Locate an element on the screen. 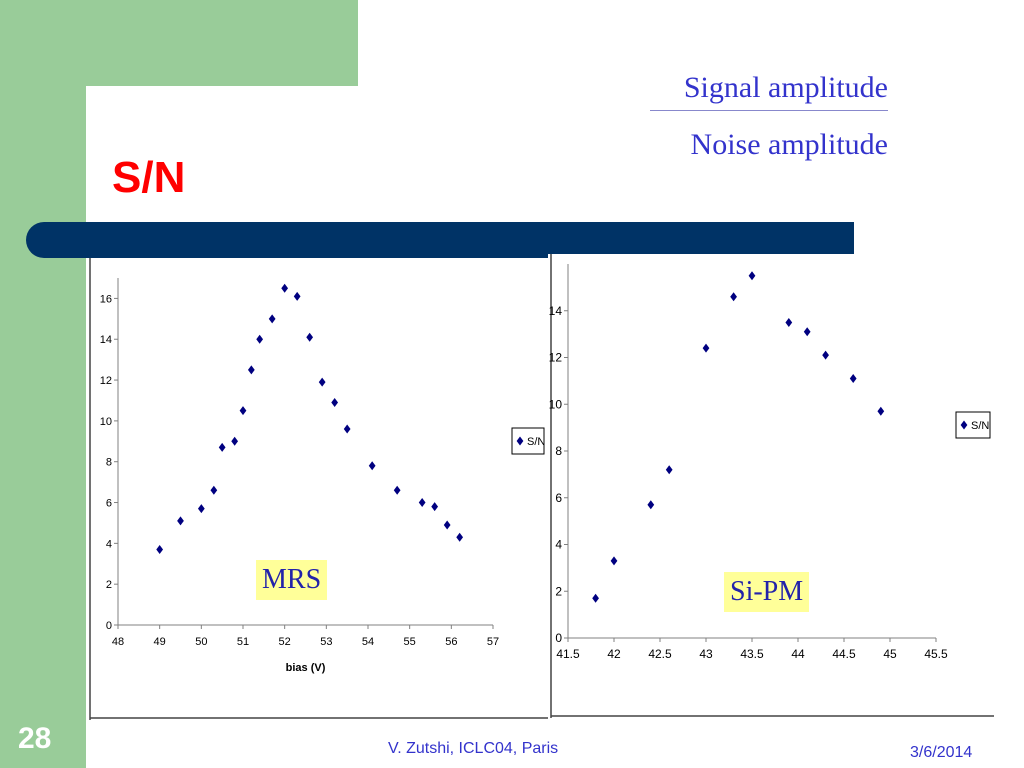 This screenshot has height=768, width=1024. x-tick-label: 45 is located at coordinates (890, 654).